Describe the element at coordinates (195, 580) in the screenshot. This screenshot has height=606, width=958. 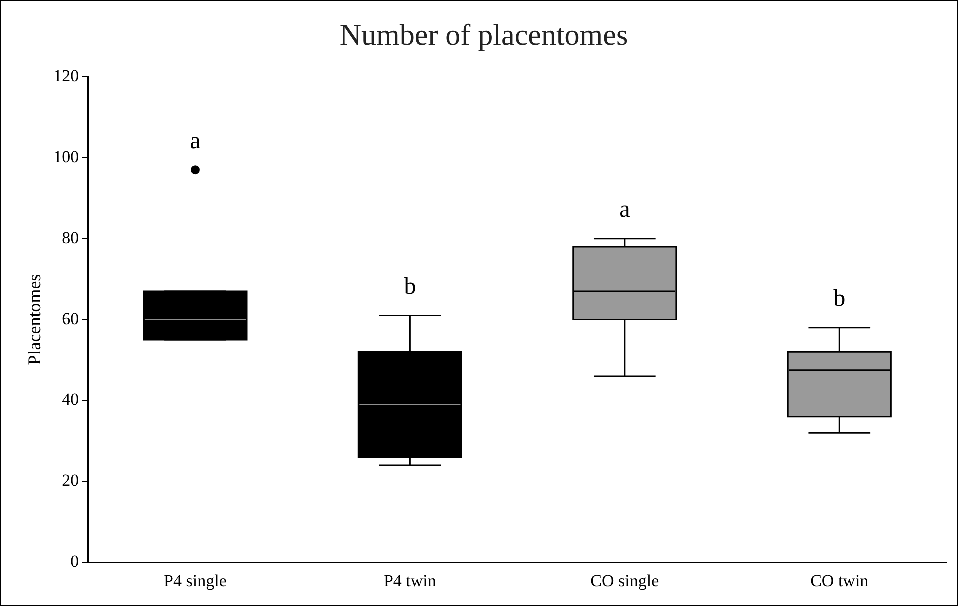
I see `x-tick-label: P4 single` at that location.